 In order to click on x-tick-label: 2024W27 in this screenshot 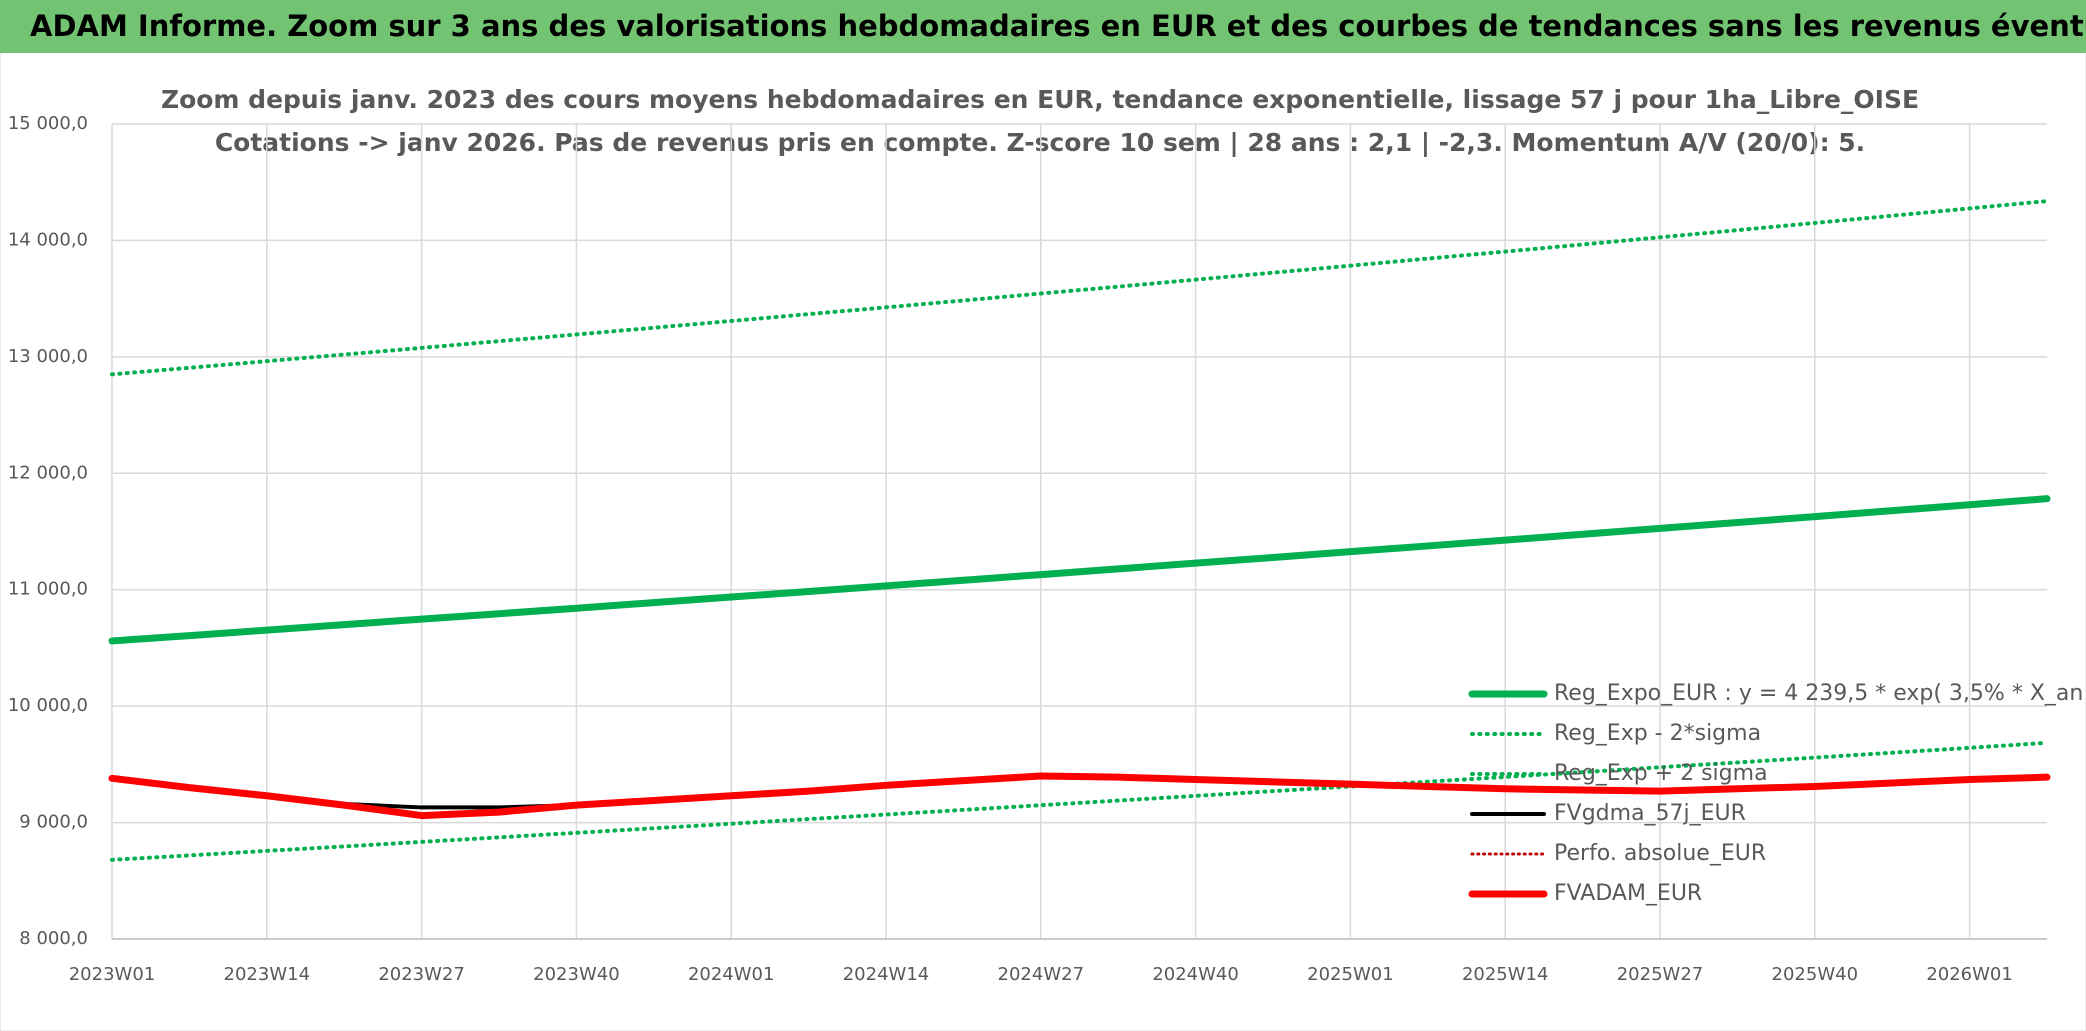, I will do `click(1041, 974)`.